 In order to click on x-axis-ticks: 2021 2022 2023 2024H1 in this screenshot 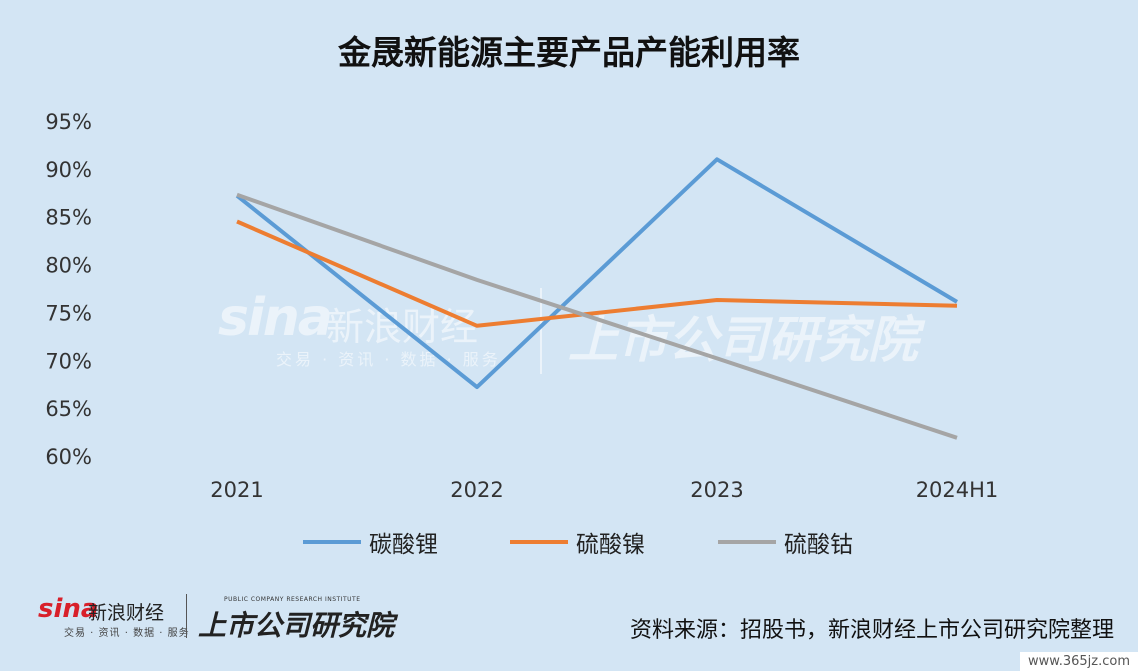, I will do `click(604, 490)`.